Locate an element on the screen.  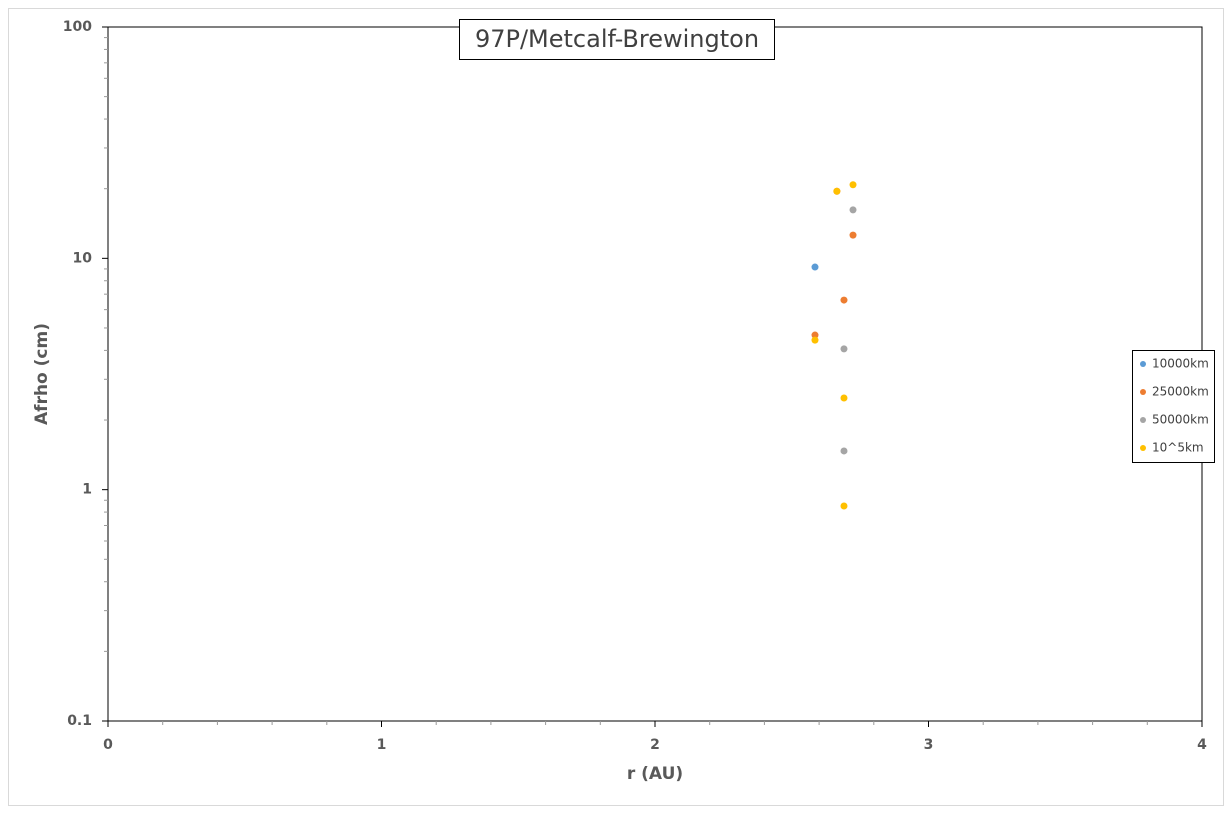
x-tick-label: 3 is located at coordinates (929, 745).